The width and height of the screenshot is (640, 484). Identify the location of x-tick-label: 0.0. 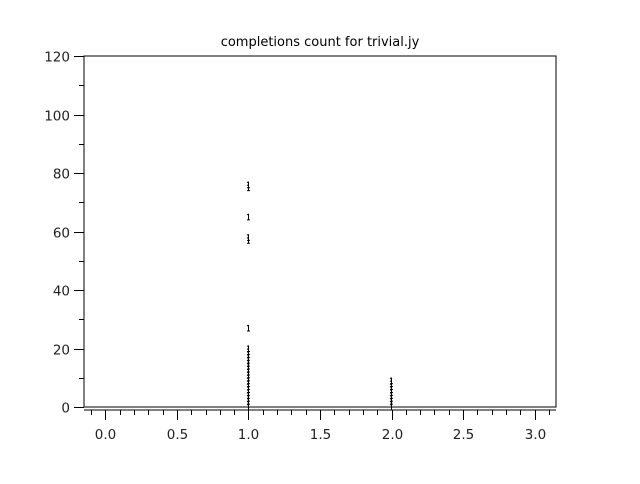
(105, 435).